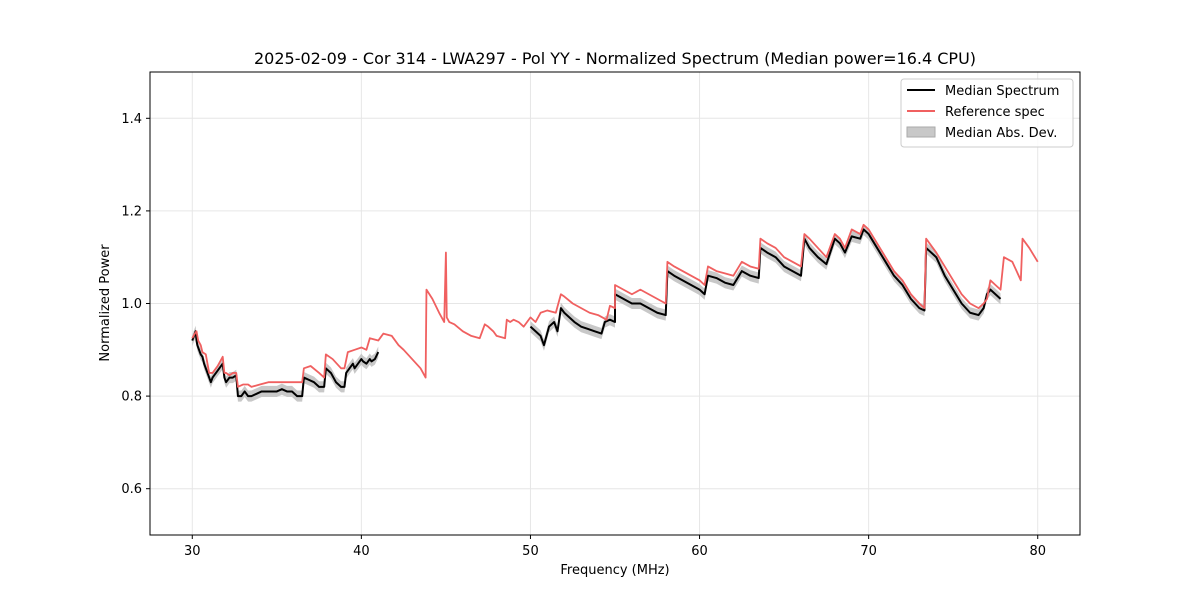 This screenshot has height=600, width=1200. What do you see at coordinates (131, 489) in the screenshot?
I see `y-tick-label: 0.6` at bounding box center [131, 489].